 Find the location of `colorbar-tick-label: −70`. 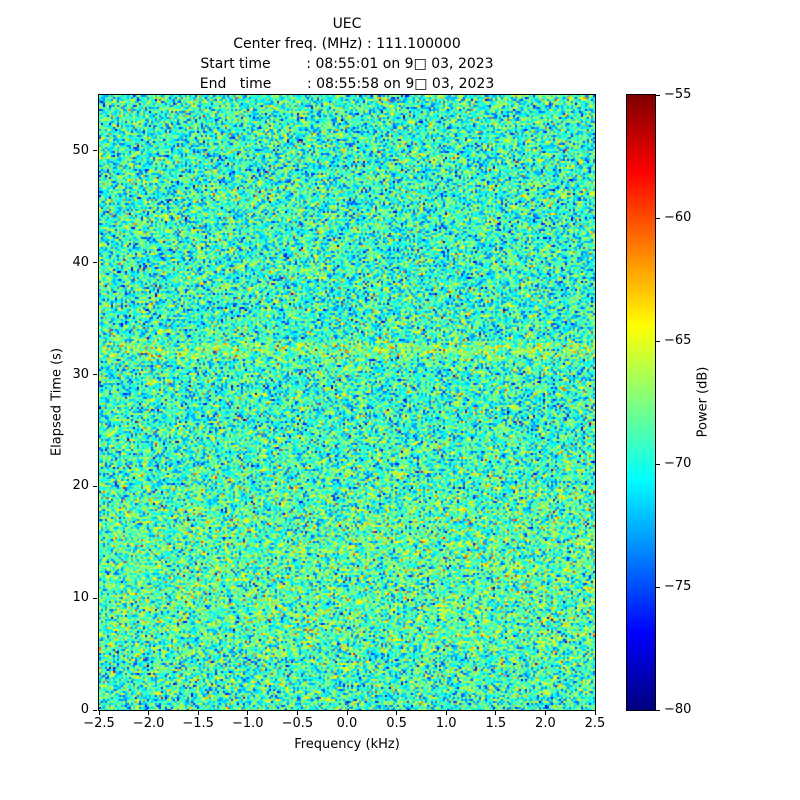

colorbar-tick-label: −70 is located at coordinates (678, 463).